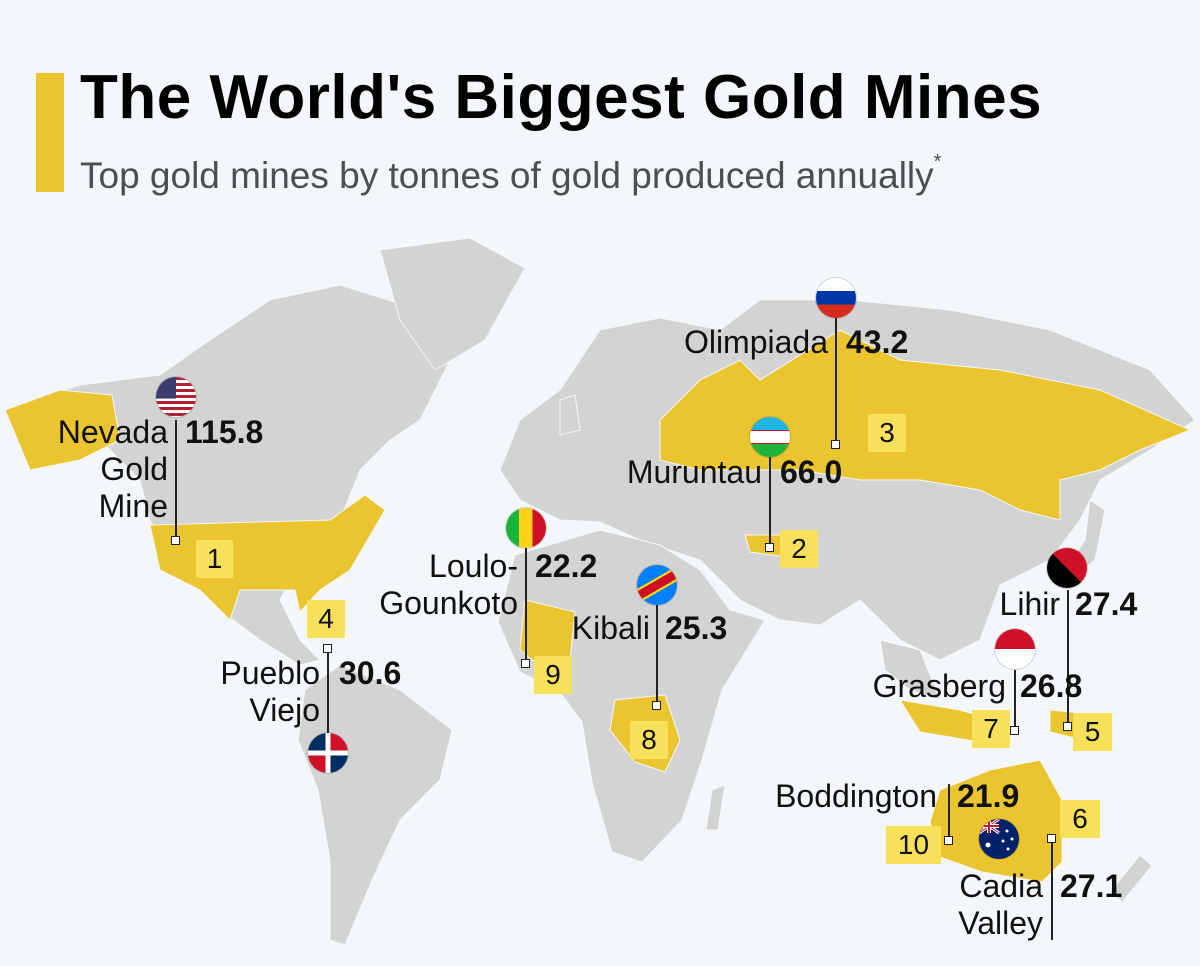 Image resolution: width=1200 pixels, height=966 pixels. Describe the element at coordinates (1000, 923) in the screenshot. I see `mine-name-line: Valley` at that location.